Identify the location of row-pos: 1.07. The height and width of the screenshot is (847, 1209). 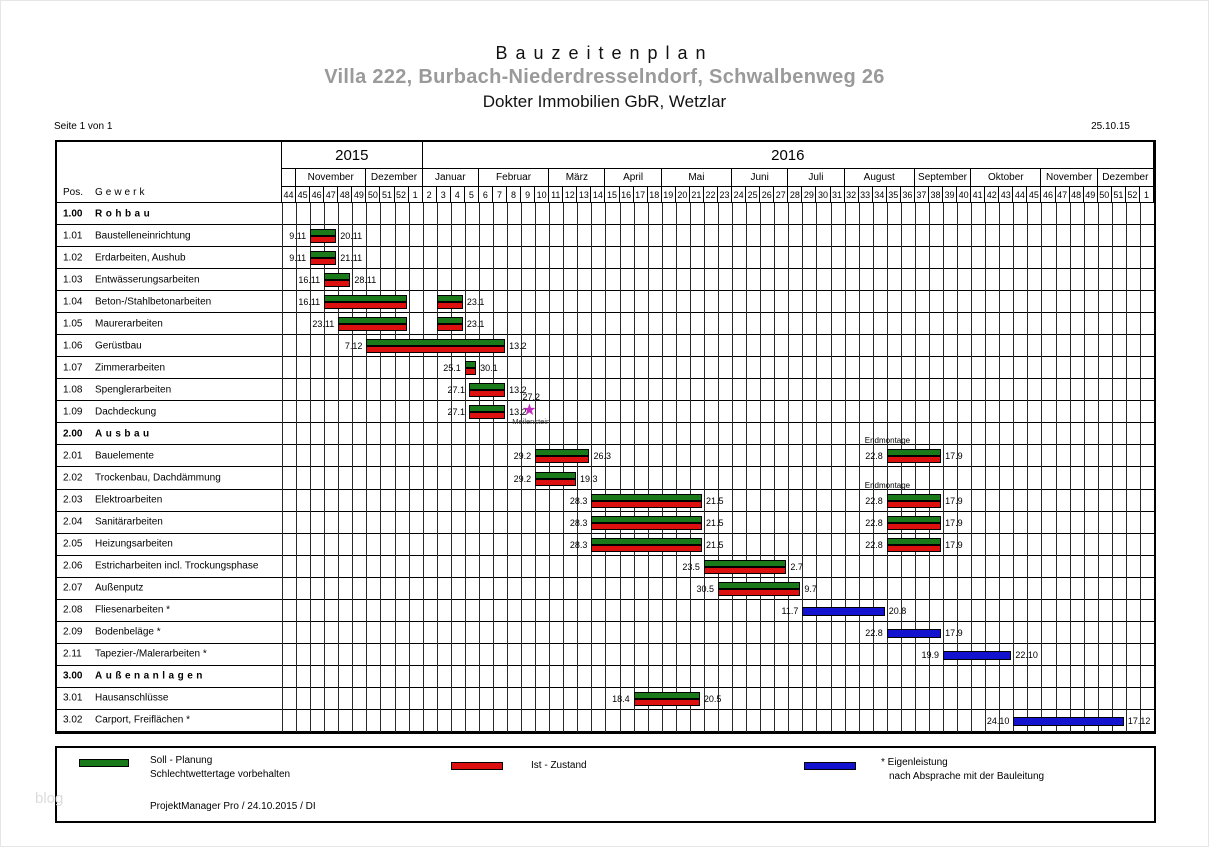
(73, 368).